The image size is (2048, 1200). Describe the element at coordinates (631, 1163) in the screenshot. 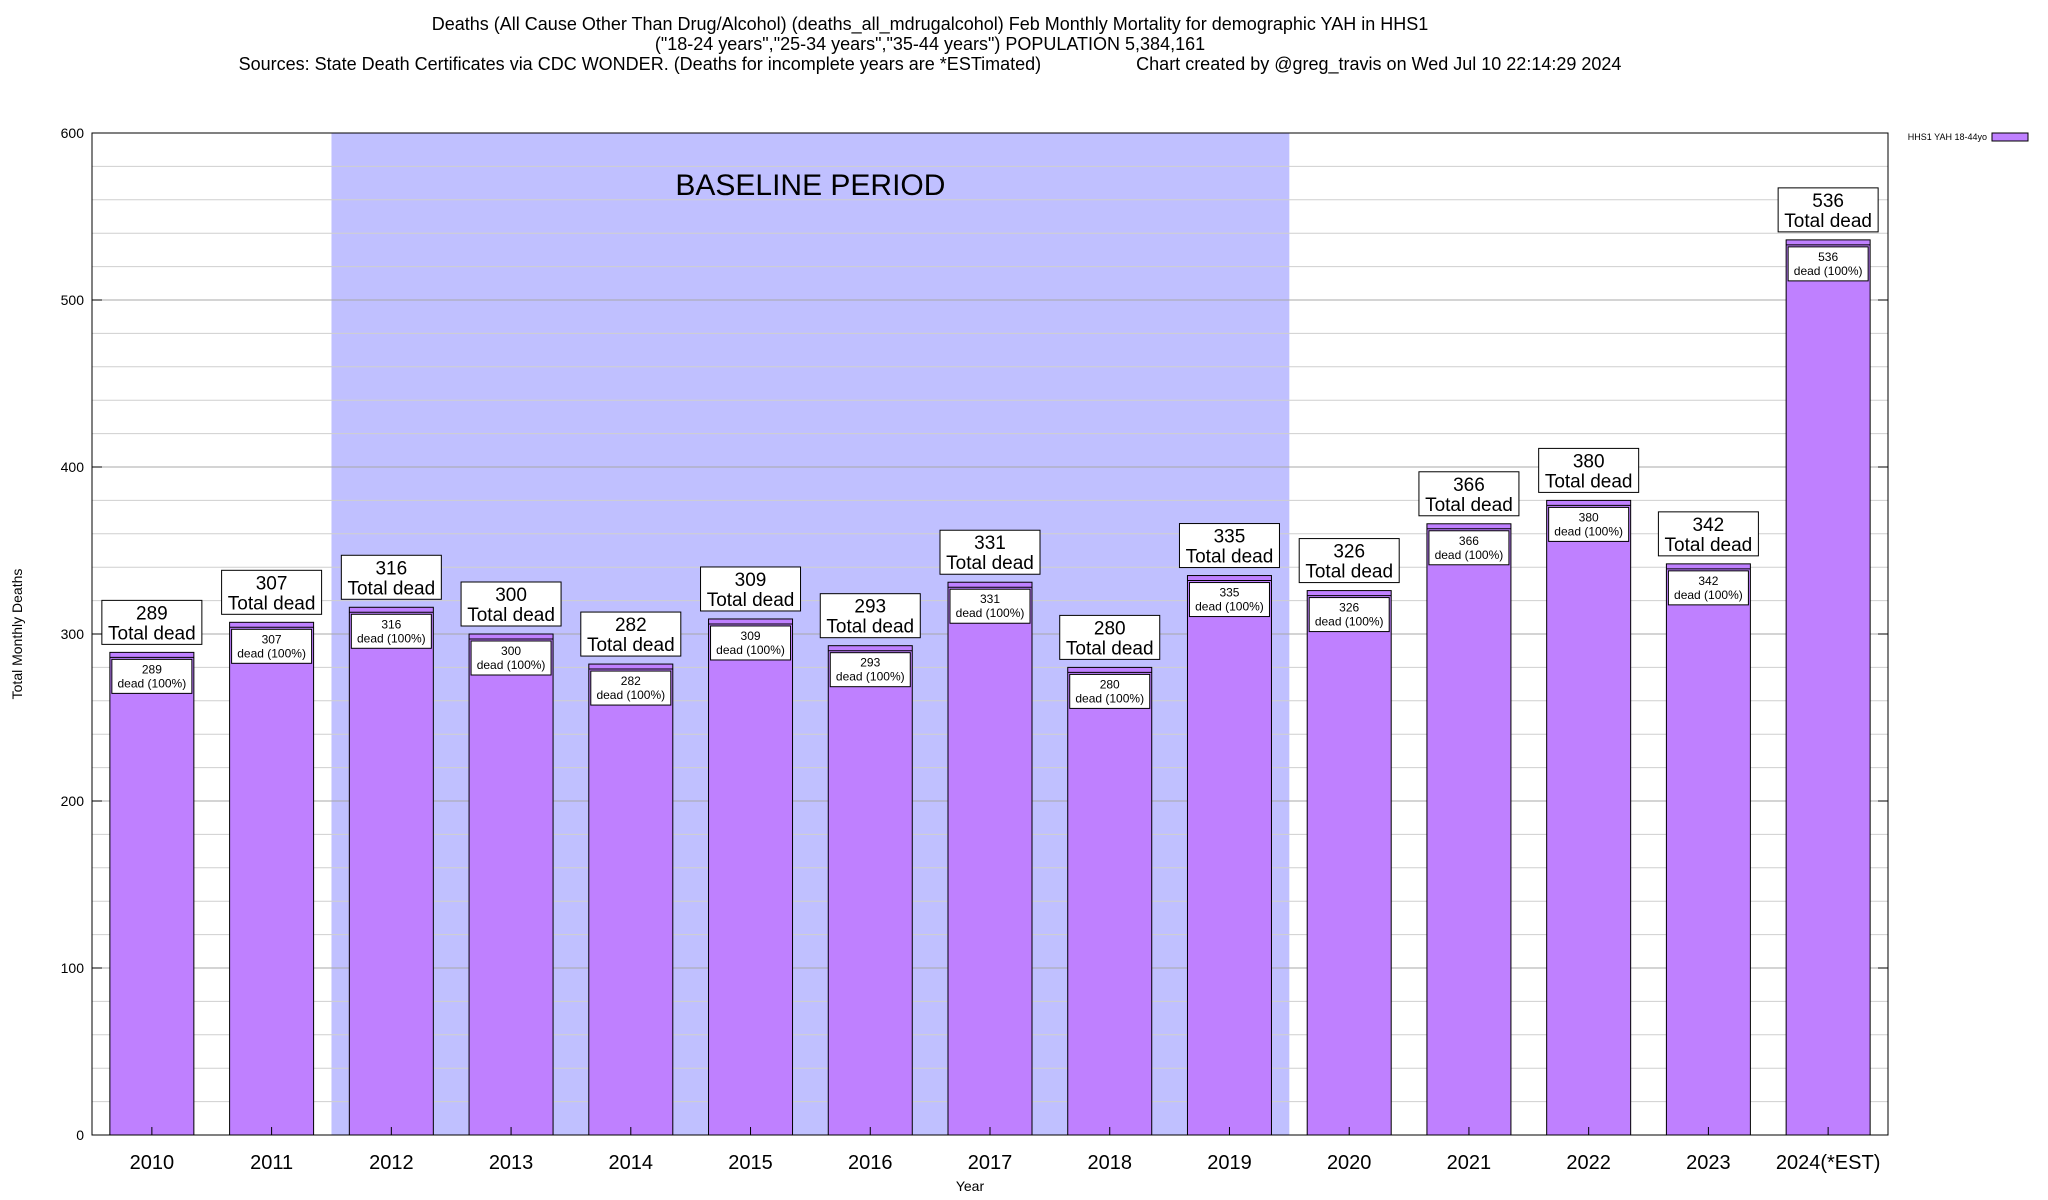

I see `x-tick-label: 2014` at that location.